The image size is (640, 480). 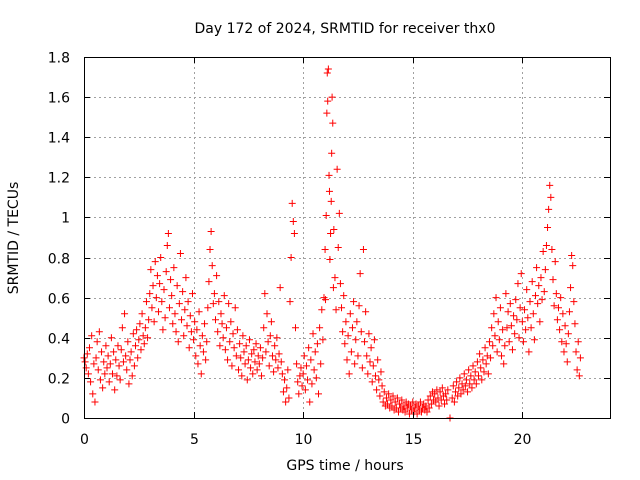 I want to click on y-tick-label: 0.4, so click(x=59, y=340).